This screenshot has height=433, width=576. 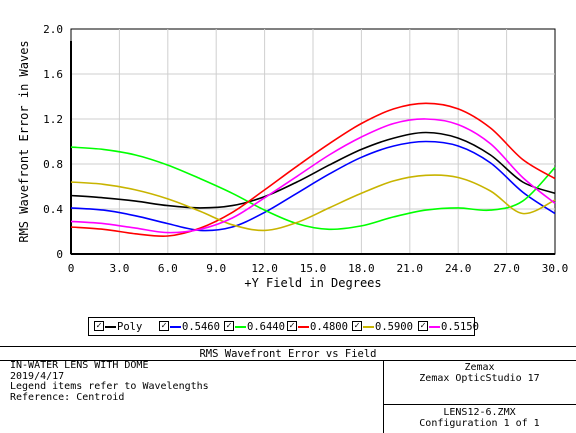 I want to click on y-tick-label: 1.6, so click(x=53, y=74).